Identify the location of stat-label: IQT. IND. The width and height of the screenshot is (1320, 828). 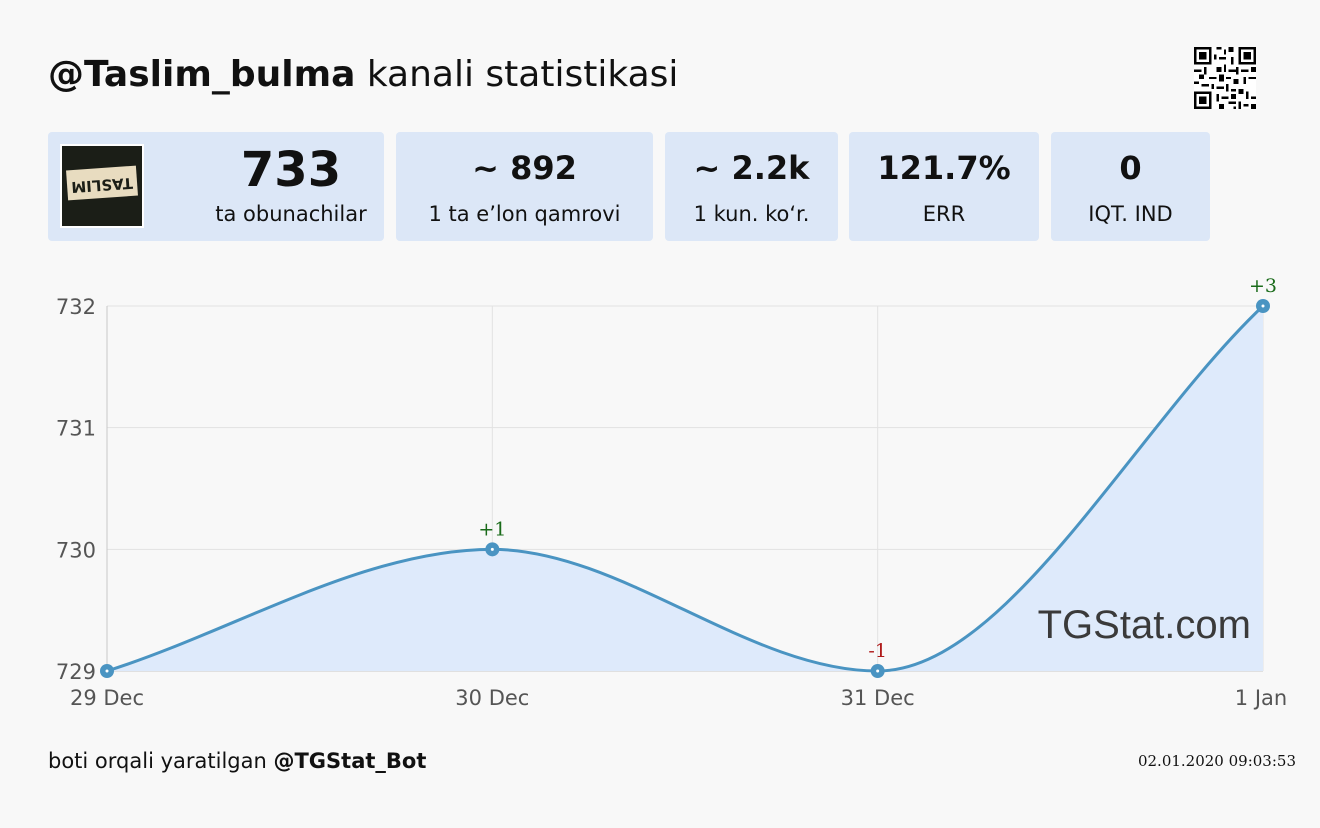
(1130, 214).